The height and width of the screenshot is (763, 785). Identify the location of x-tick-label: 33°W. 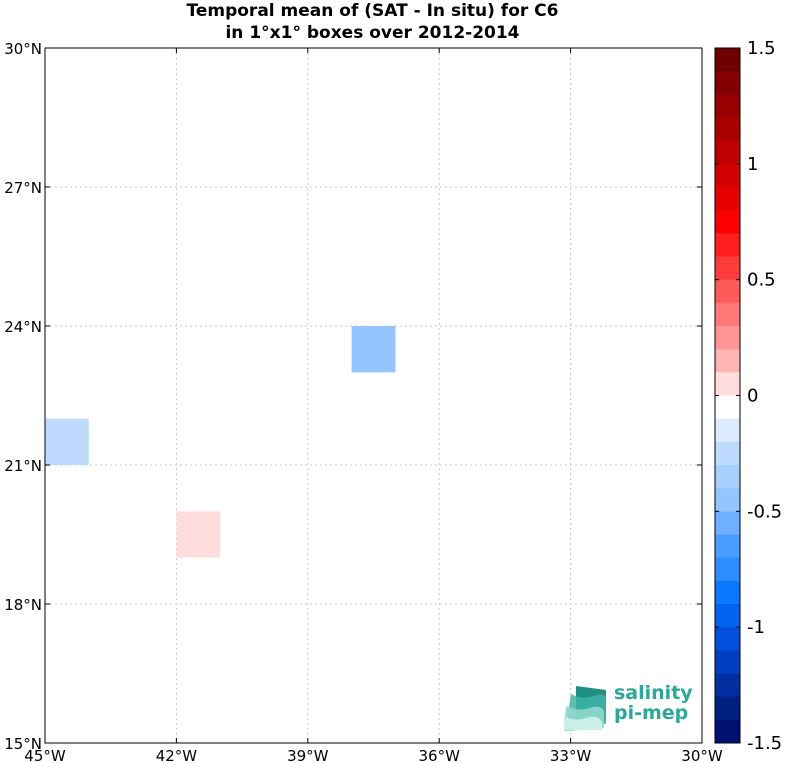
(571, 755).